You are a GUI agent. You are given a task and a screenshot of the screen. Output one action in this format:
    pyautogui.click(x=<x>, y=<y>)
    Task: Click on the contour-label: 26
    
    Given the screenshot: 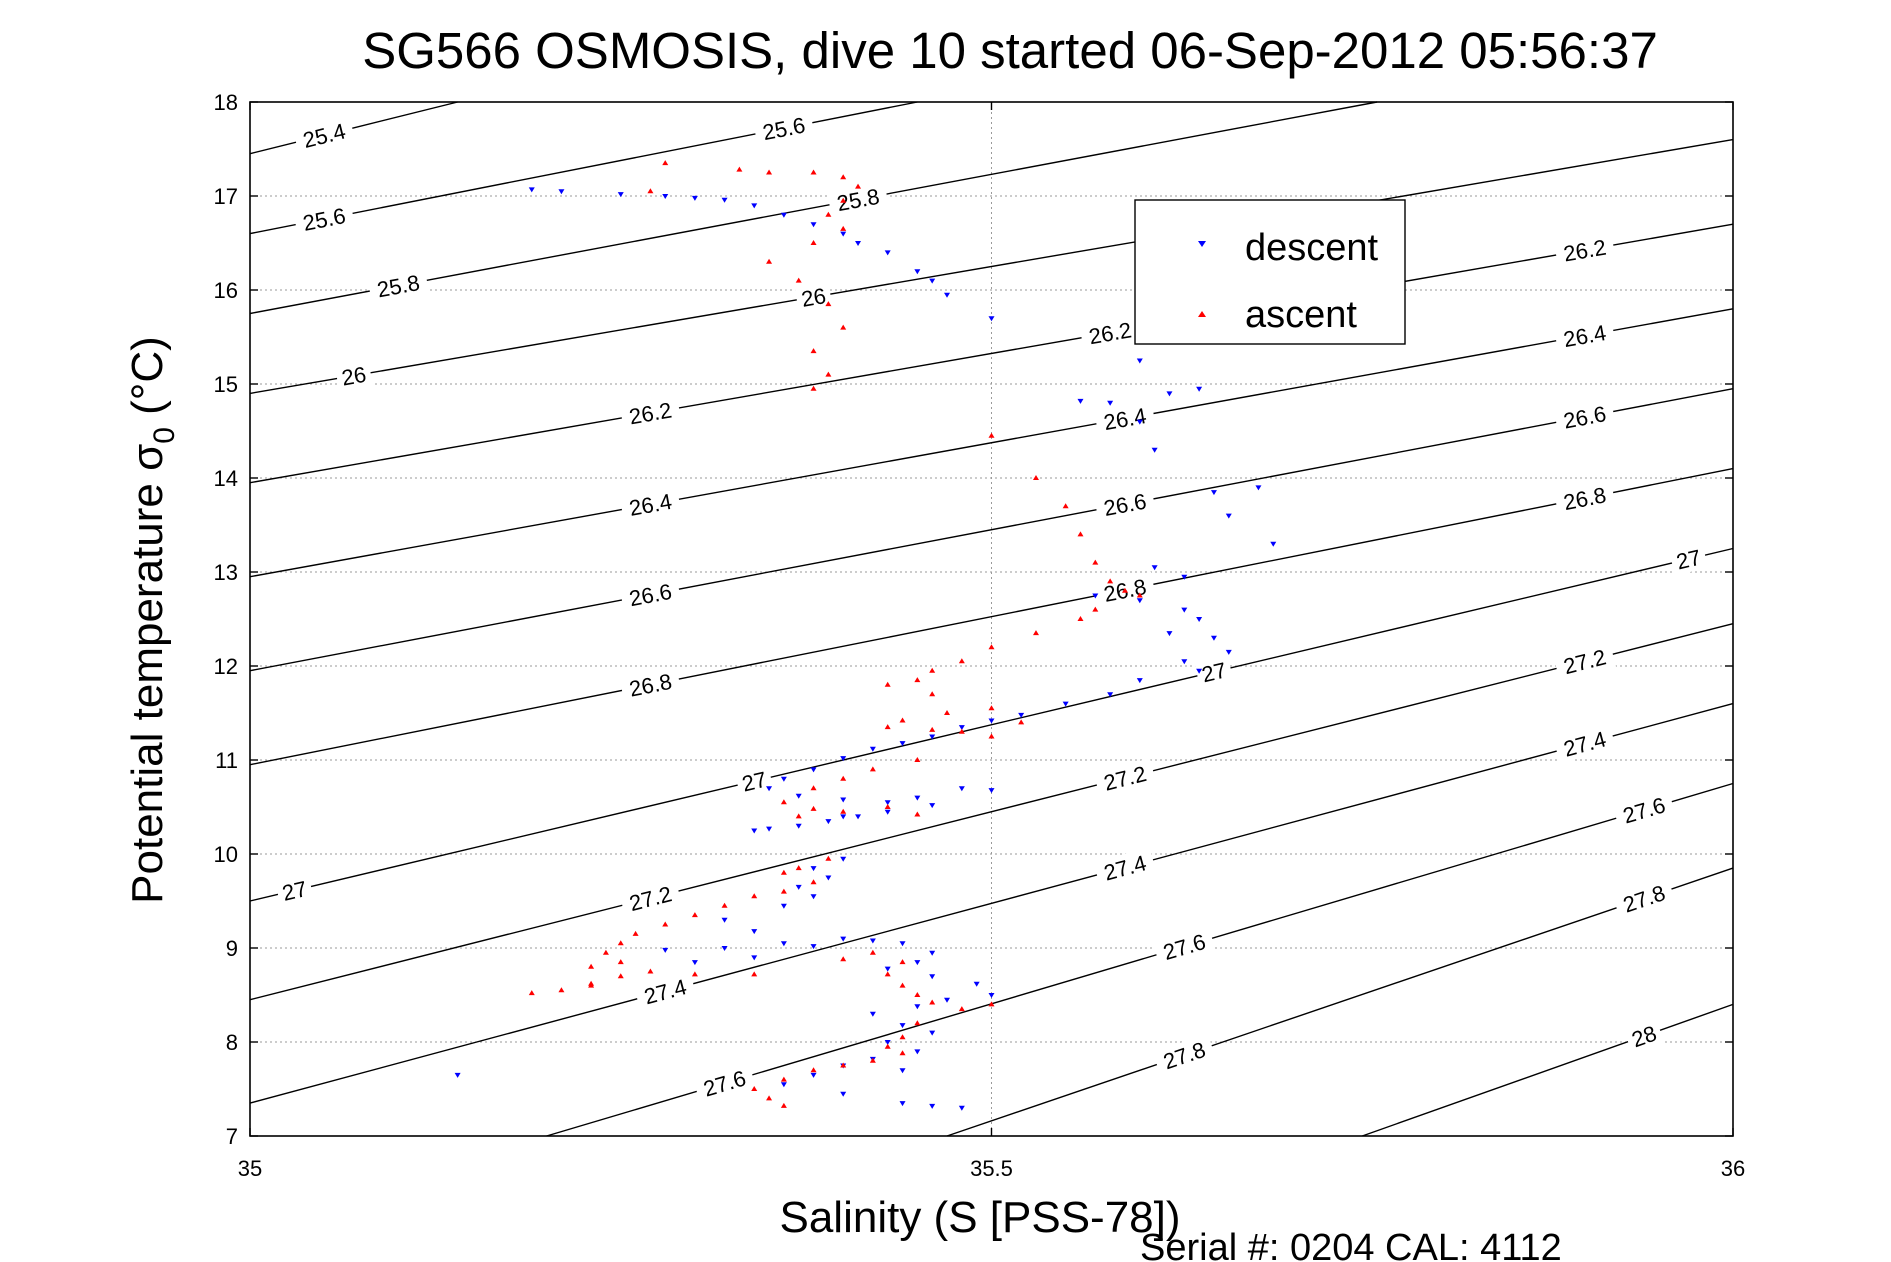 What is the action you would take?
    pyautogui.click(x=354, y=376)
    